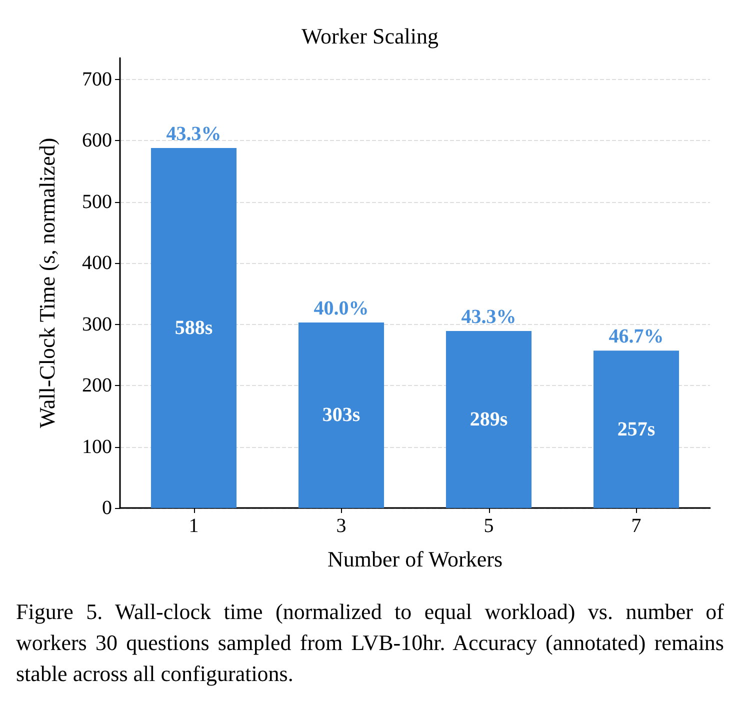 This screenshot has width=740, height=721. I want to click on y-tick-label: 200, so click(97, 385).